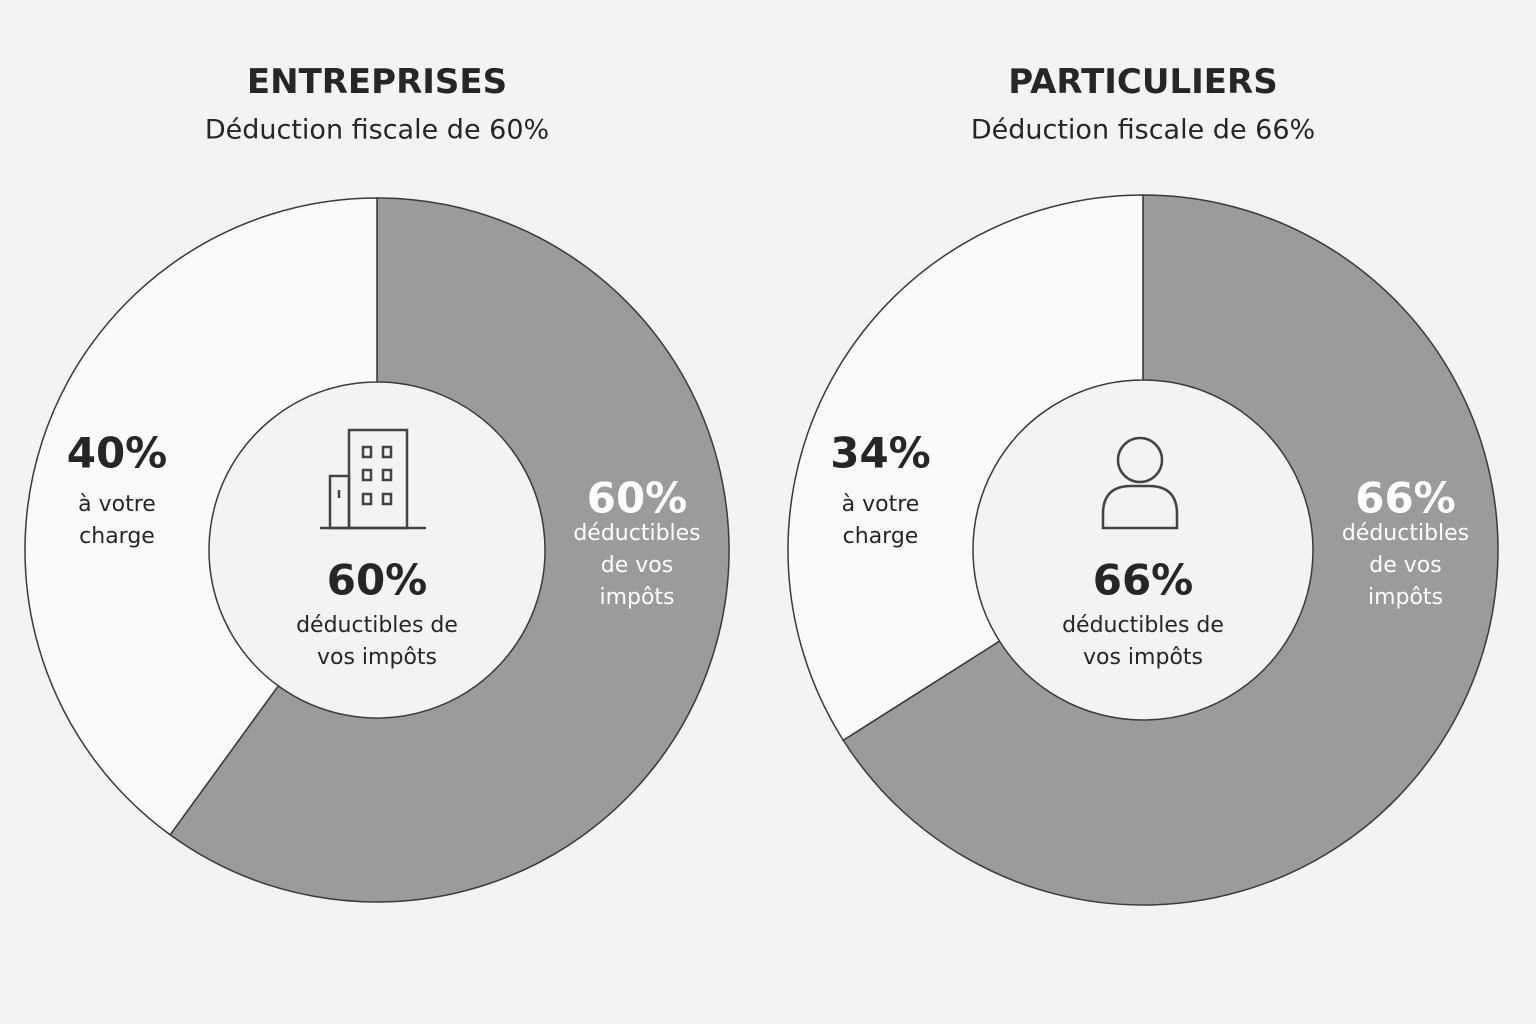  What do you see at coordinates (377, 82) in the screenshot?
I see `chart-title: ENTREPRISES` at bounding box center [377, 82].